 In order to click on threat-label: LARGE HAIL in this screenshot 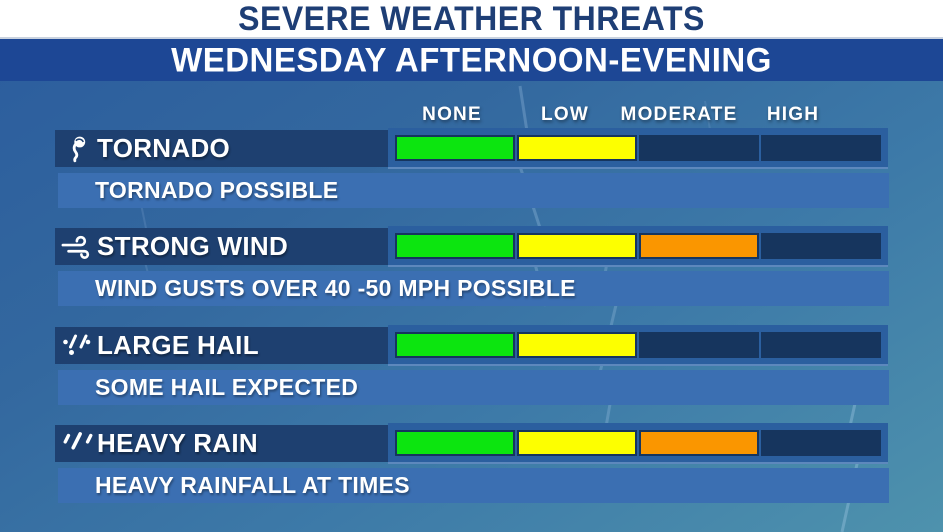, I will do `click(178, 345)`.